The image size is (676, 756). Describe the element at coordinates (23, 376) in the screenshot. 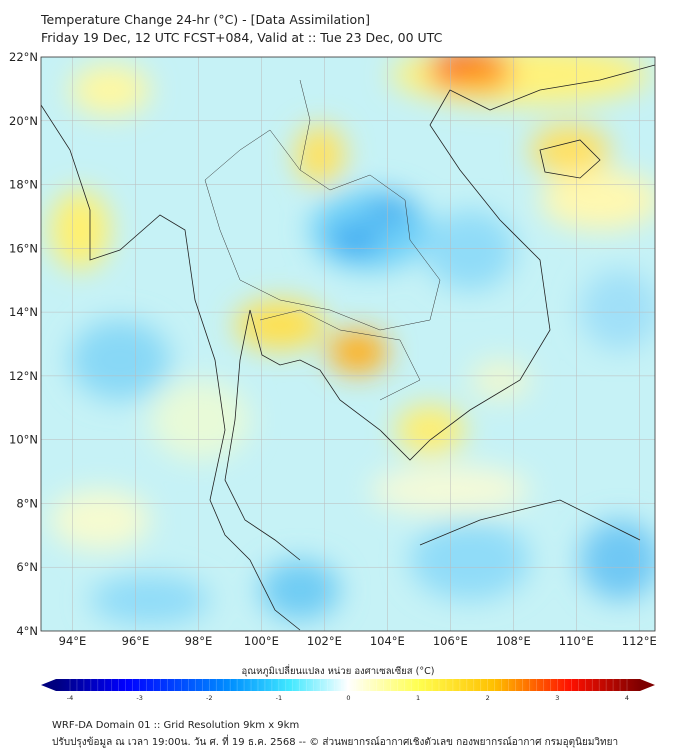

I see `lat-tick-label: 12°N` at that location.